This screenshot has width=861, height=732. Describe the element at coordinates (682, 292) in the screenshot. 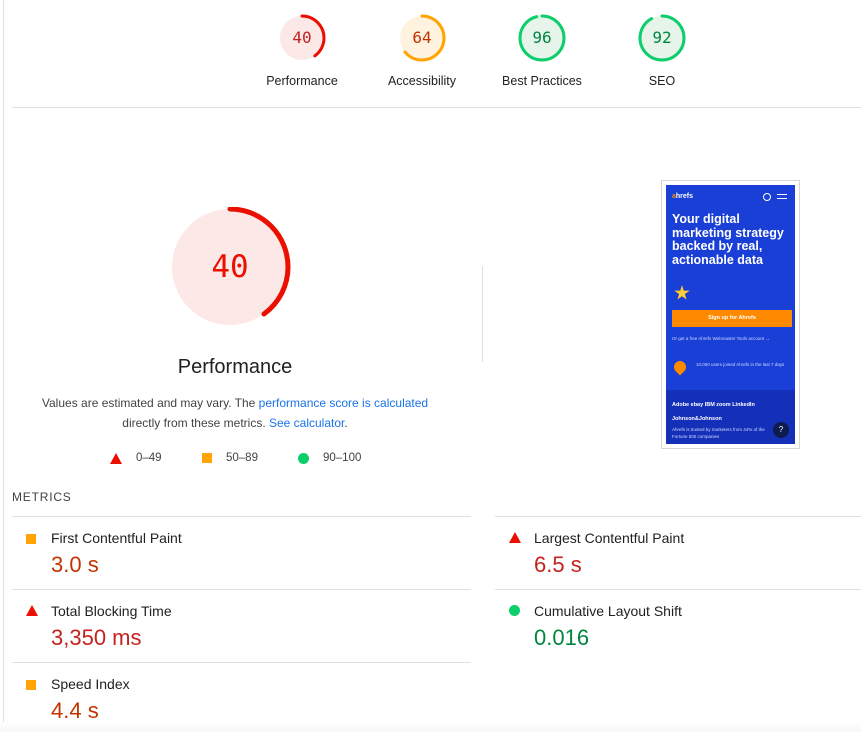

I see `star-icon` at that location.